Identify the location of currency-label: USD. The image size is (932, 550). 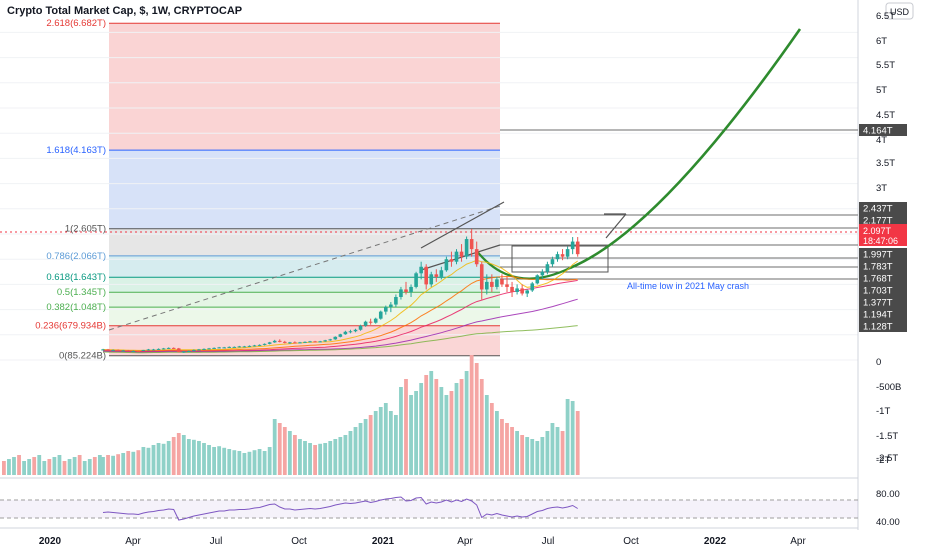
(900, 12).